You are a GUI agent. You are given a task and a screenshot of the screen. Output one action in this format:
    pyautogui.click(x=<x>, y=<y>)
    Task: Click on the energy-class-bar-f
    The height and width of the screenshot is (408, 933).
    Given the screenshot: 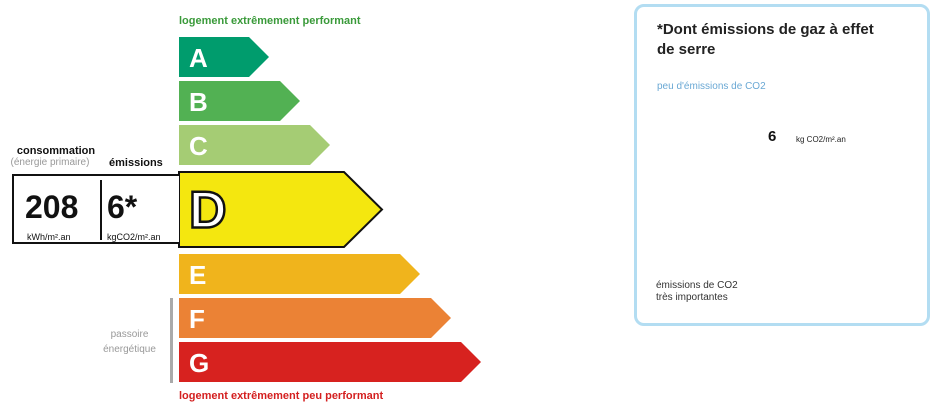 What is the action you would take?
    pyautogui.click(x=315, y=318)
    